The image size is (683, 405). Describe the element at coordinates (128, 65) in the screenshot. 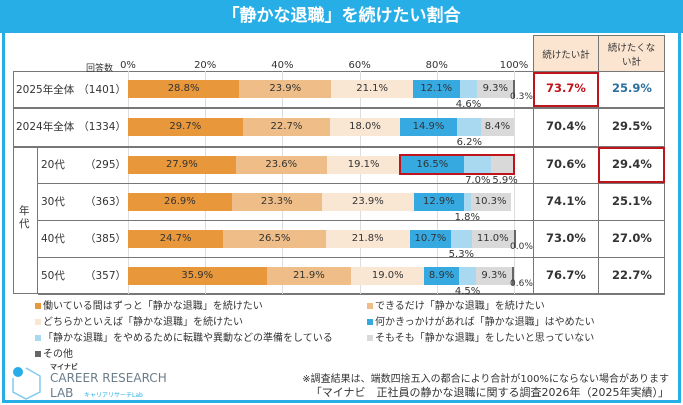

I see `x-tick-label: 0%` at that location.